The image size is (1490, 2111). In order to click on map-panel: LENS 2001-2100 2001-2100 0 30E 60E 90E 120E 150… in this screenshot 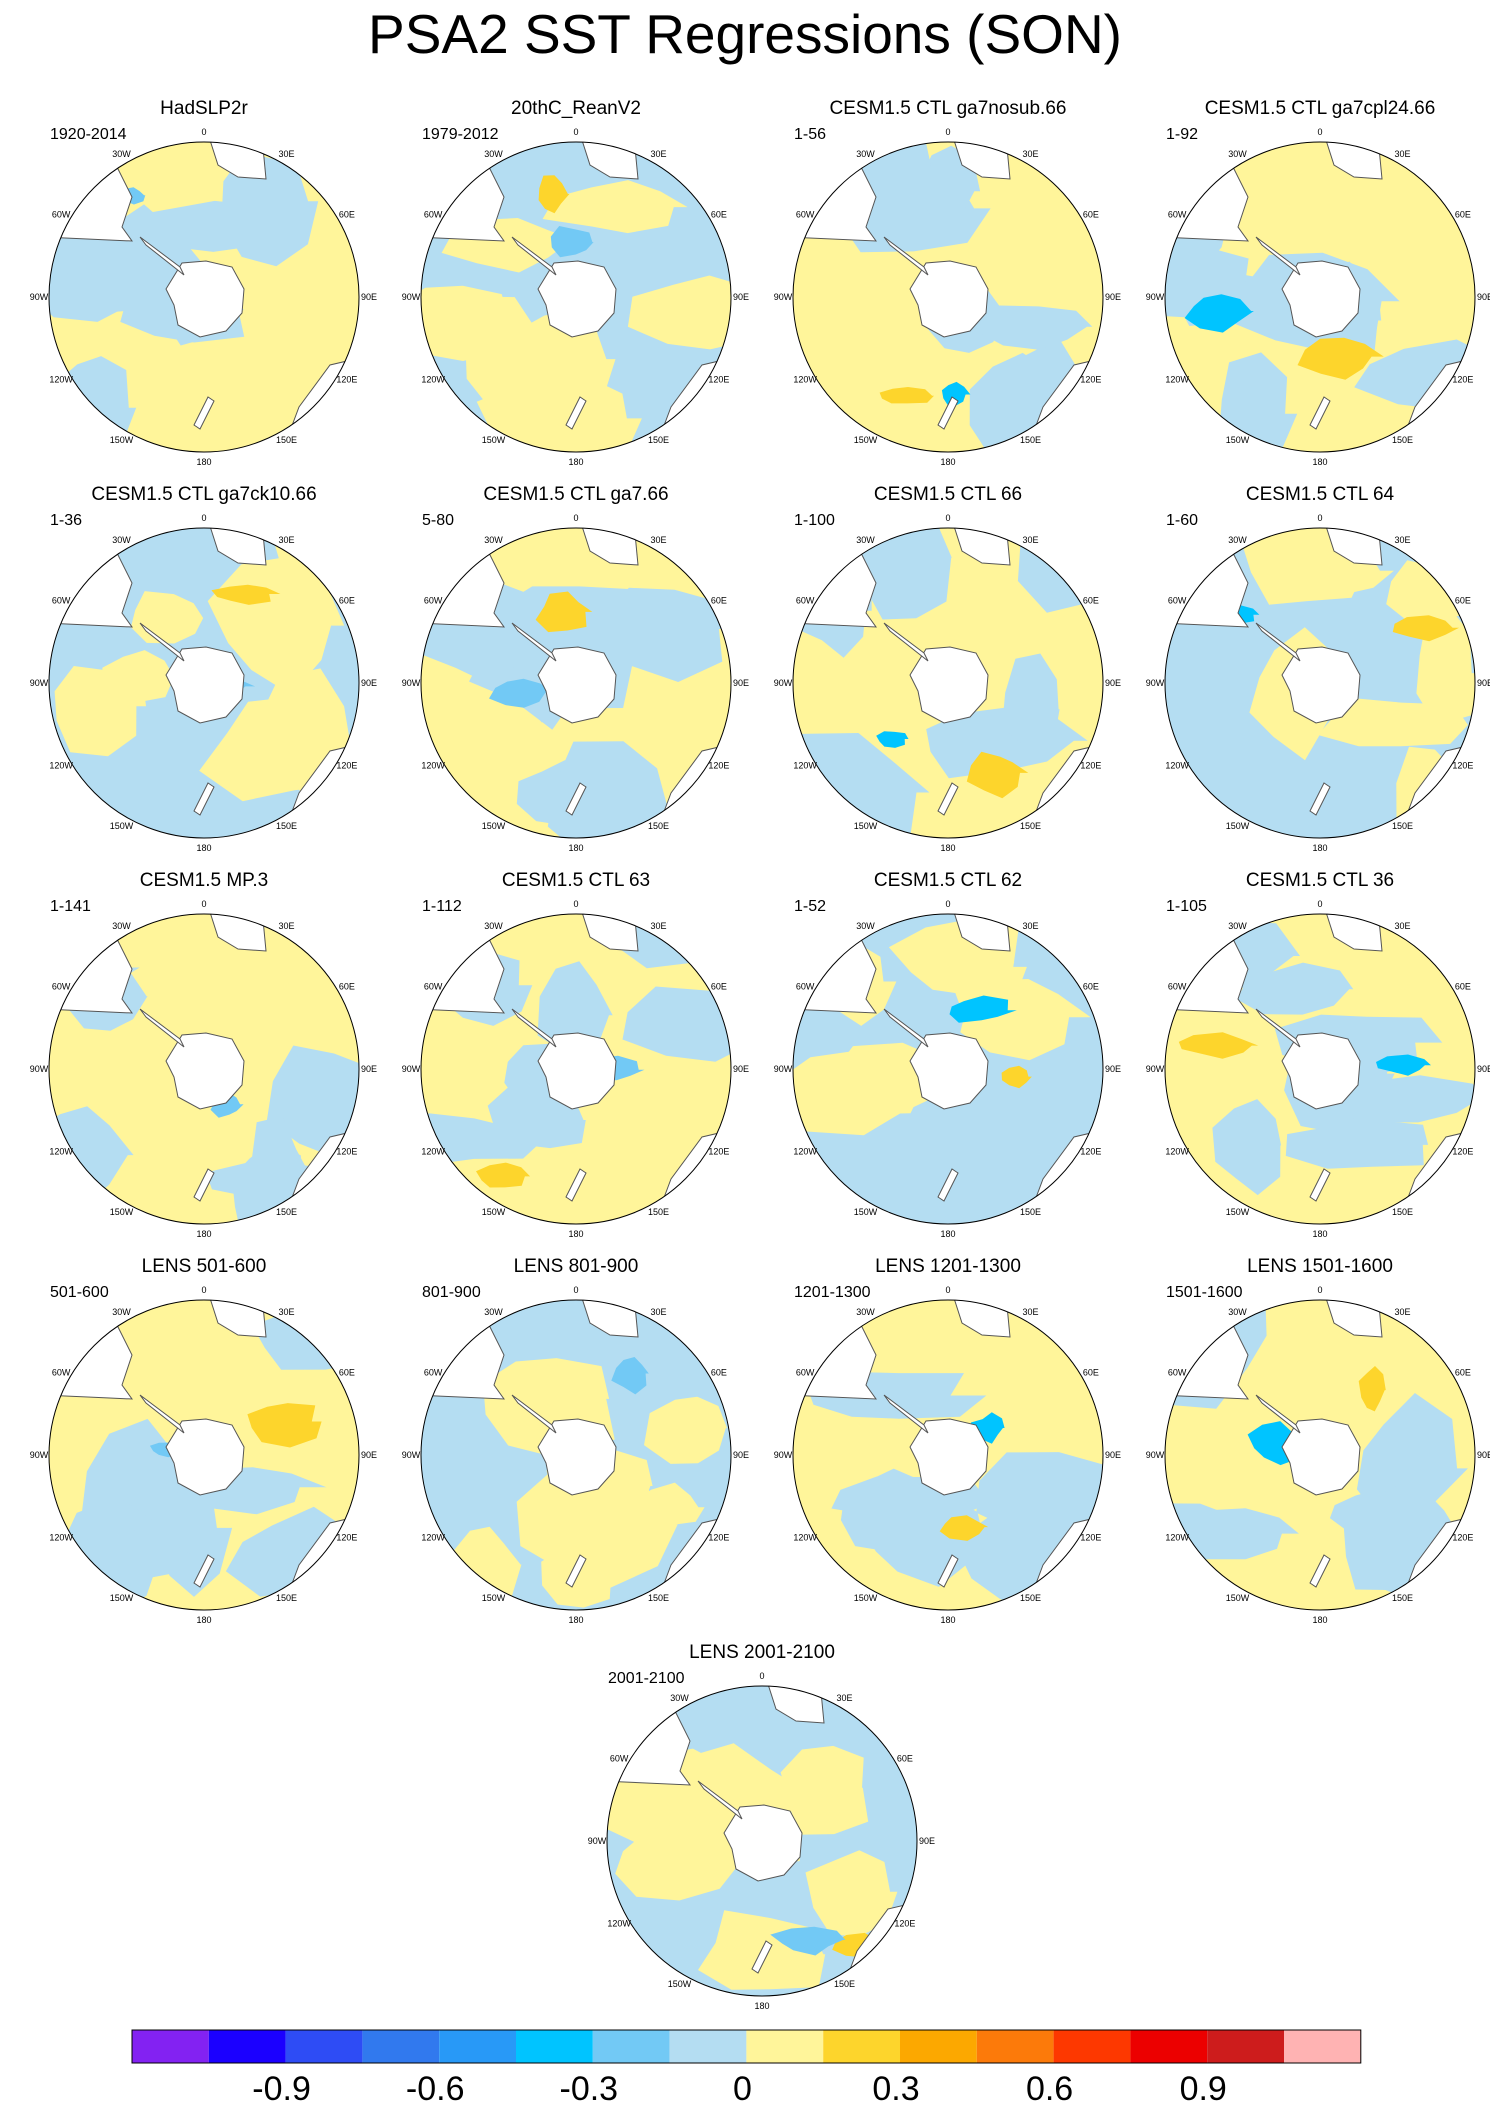, I will do `click(762, 1834)`.